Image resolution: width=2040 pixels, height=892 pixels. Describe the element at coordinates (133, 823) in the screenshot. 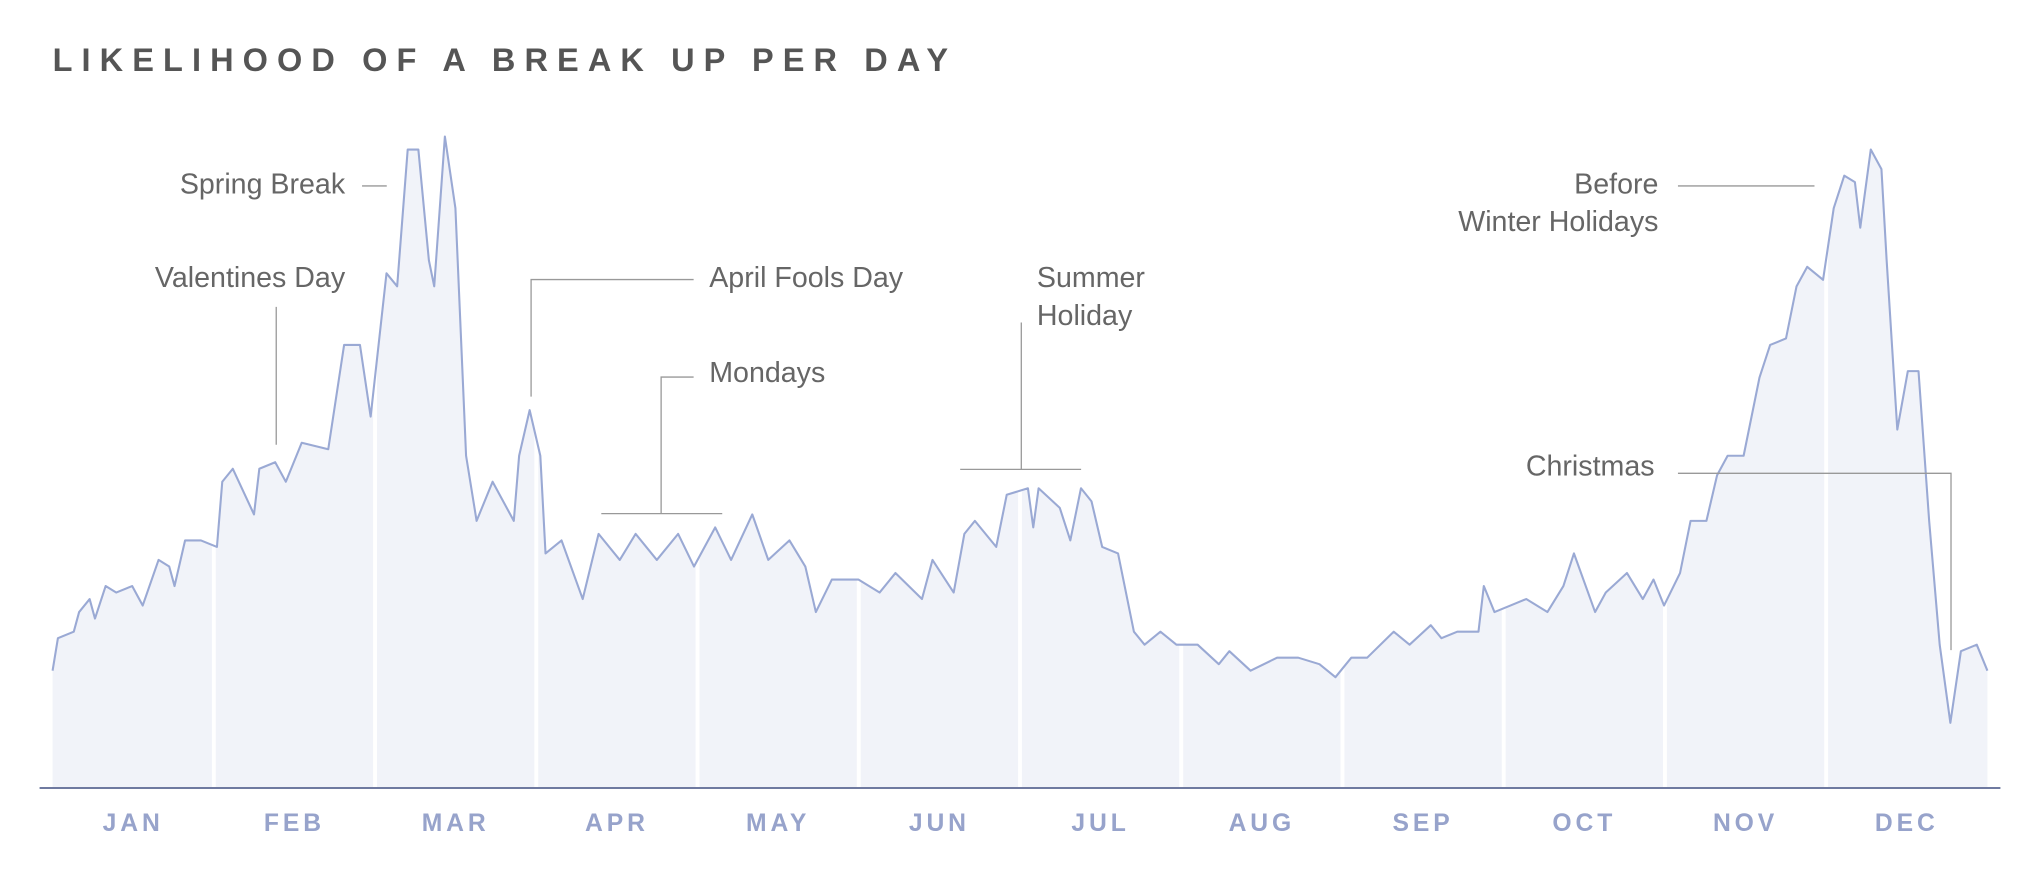

I see `x-tick-label: JAN` at that location.